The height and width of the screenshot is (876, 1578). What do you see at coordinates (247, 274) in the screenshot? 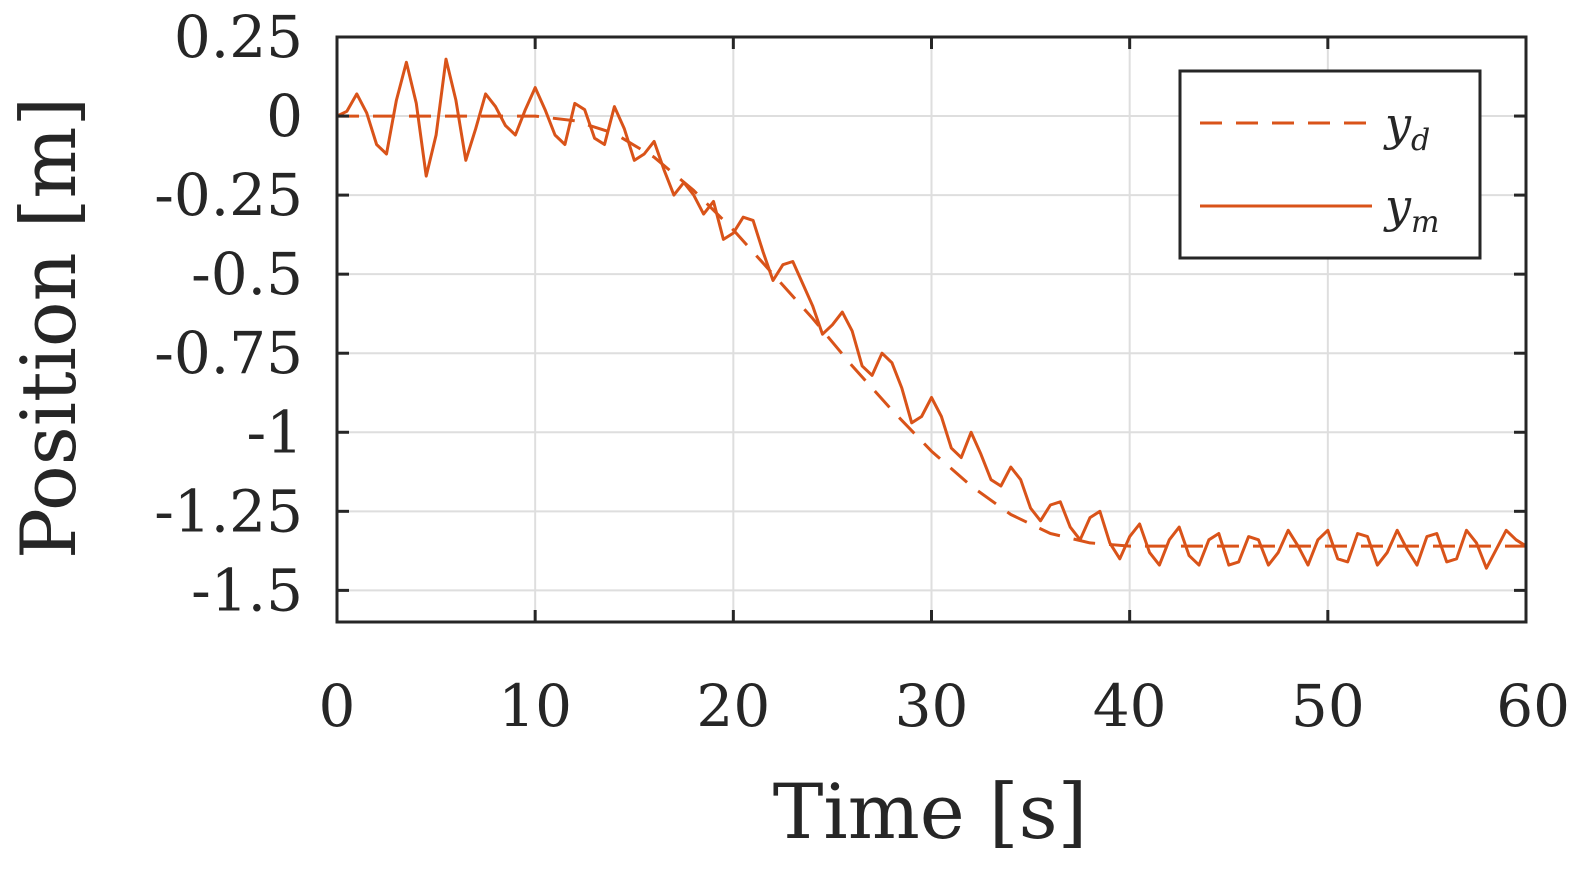
I see `y-tick-label: -0.5` at bounding box center [247, 274].